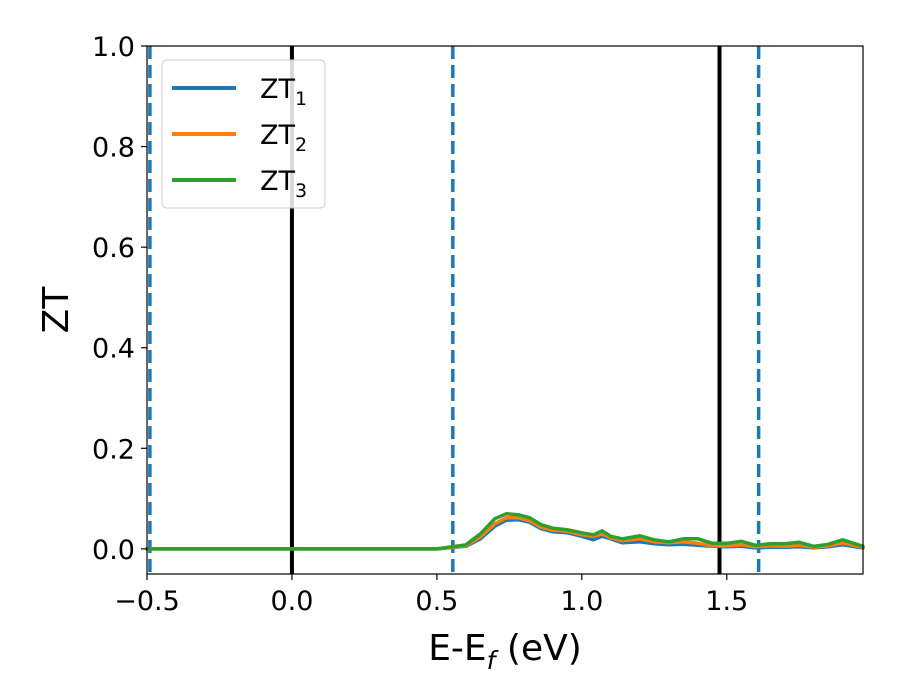 The image size is (900, 700). I want to click on y-tick-label: 0.8, so click(113, 148).